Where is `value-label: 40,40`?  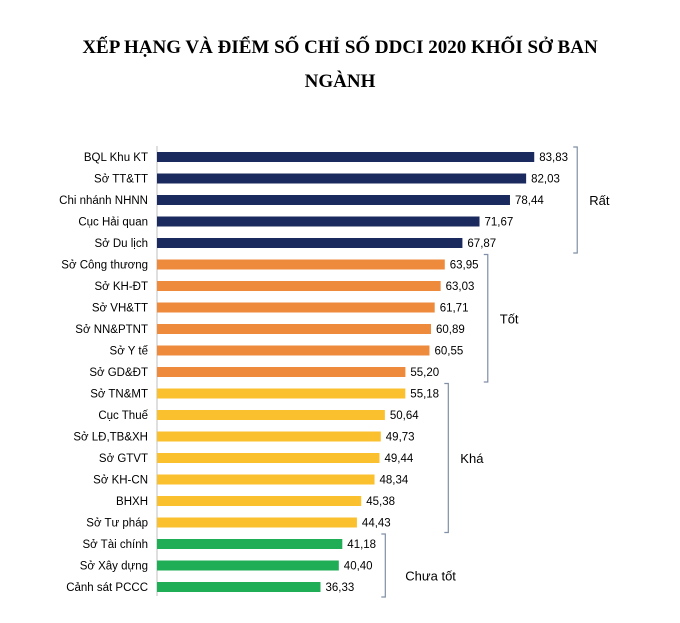 value-label: 40,40 is located at coordinates (358, 567).